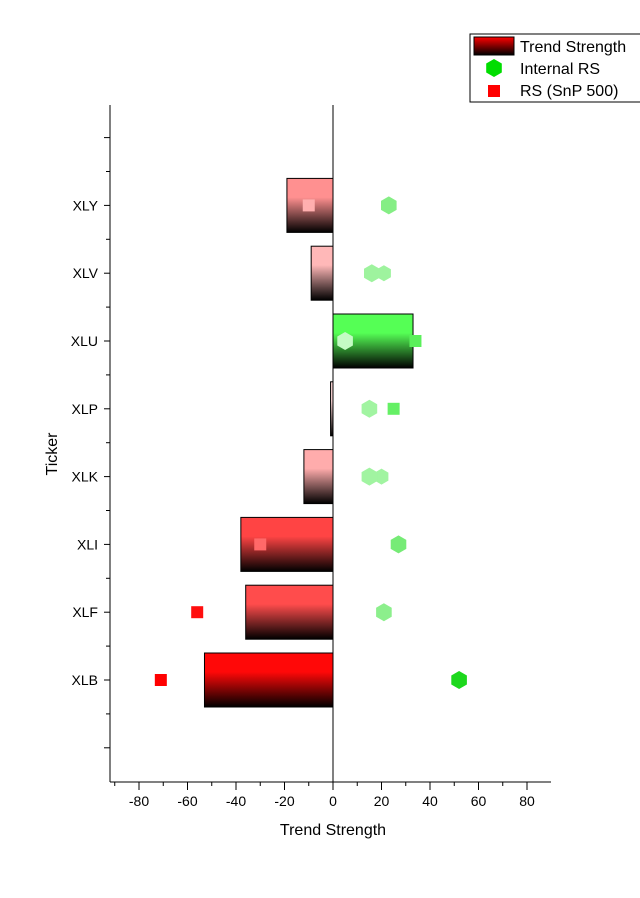 The height and width of the screenshot is (898, 640). I want to click on bar-xlv, so click(322, 273).